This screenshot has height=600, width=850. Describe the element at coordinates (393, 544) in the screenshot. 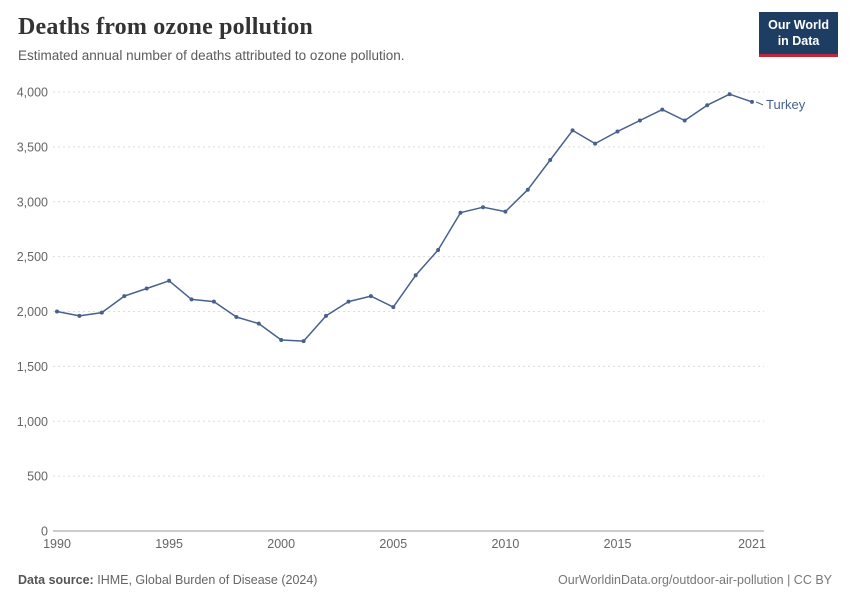

I see `x-tick-label: 2005` at that location.